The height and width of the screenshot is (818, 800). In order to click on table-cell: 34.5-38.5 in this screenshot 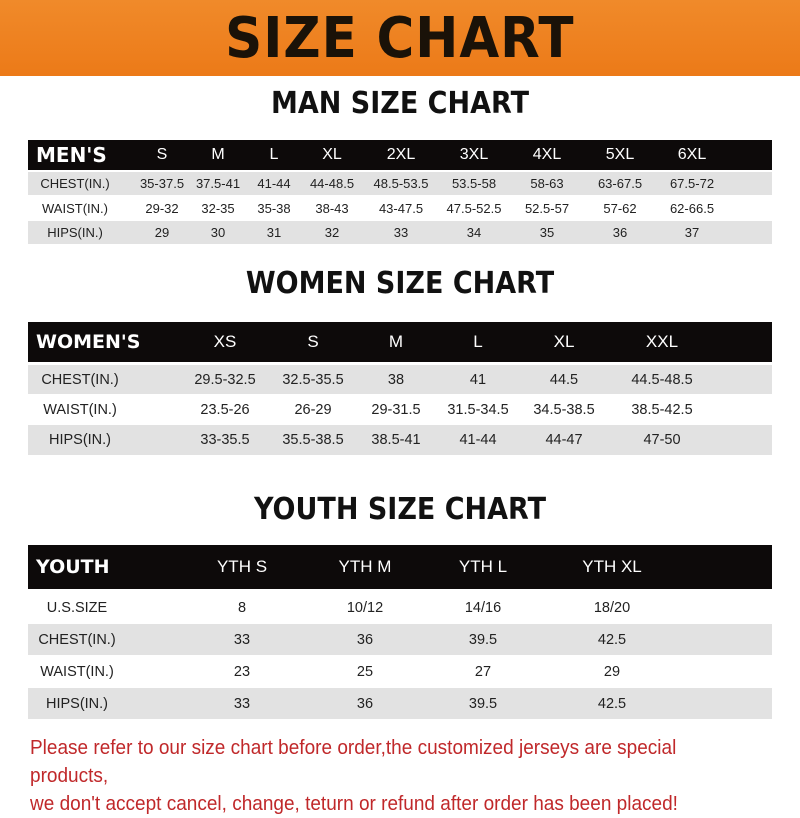, I will do `click(564, 409)`.